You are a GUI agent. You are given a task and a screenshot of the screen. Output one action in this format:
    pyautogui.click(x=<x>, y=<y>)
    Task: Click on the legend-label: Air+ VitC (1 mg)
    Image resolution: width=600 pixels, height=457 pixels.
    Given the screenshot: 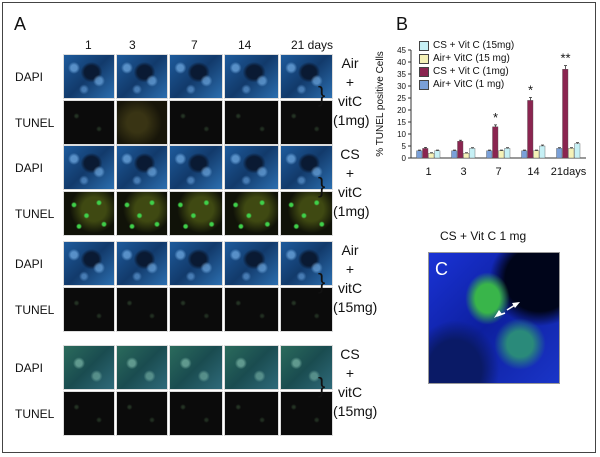 What is the action you would take?
    pyautogui.click(x=469, y=84)
    